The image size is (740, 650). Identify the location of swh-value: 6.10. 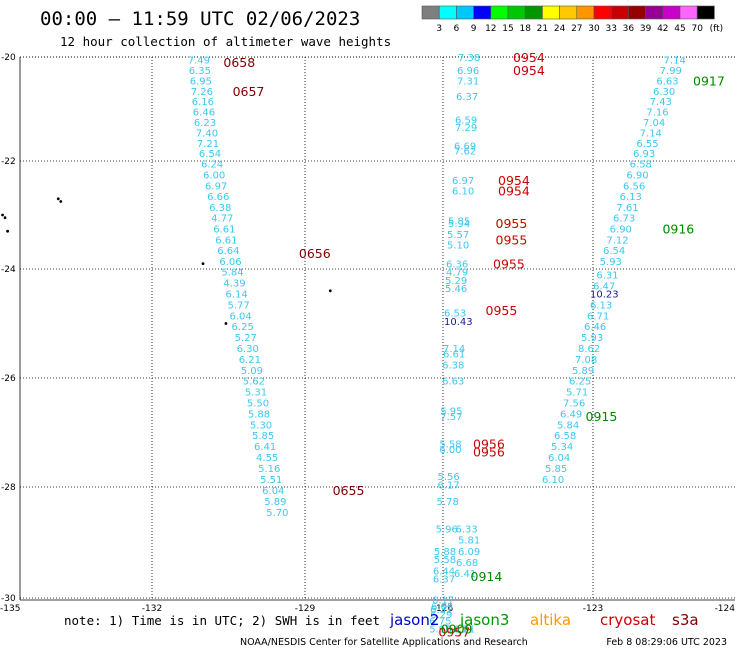
(553, 480).